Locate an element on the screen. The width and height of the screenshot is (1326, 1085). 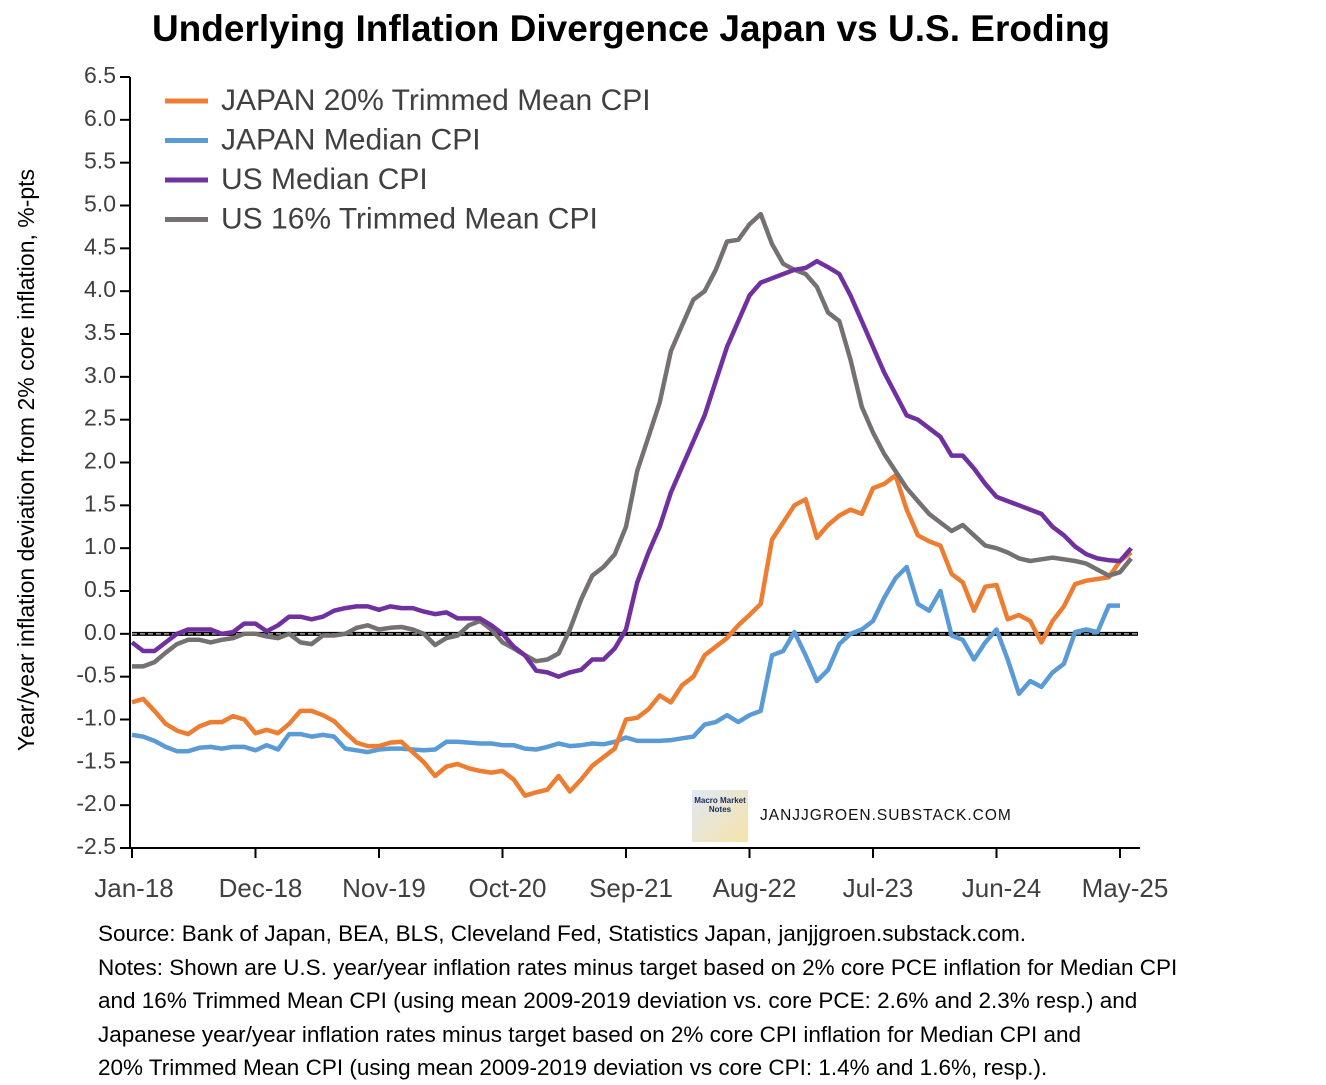
y-tick-label: 5.5 is located at coordinates (100, 161).